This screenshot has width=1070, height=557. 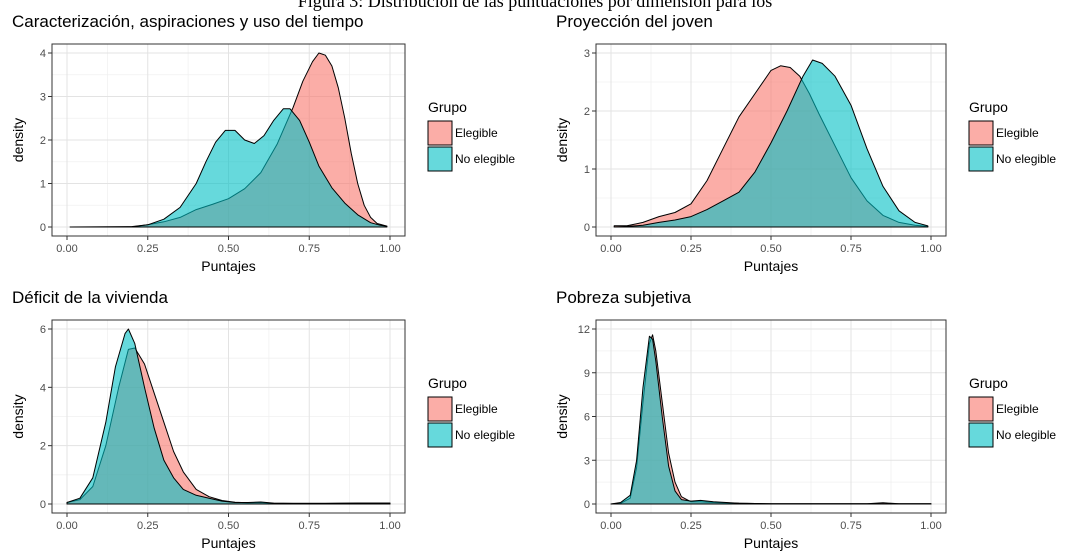 What do you see at coordinates (587, 374) in the screenshot?
I see `y-tick-label: 9` at bounding box center [587, 374].